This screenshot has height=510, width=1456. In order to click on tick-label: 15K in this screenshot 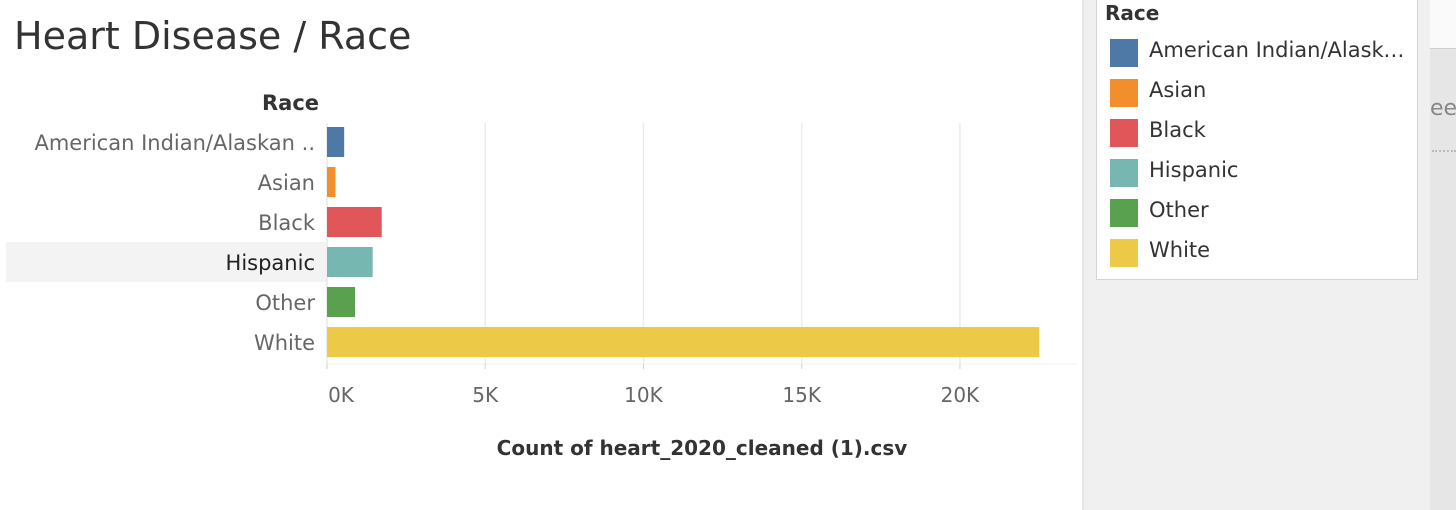, I will do `click(801, 395)`.